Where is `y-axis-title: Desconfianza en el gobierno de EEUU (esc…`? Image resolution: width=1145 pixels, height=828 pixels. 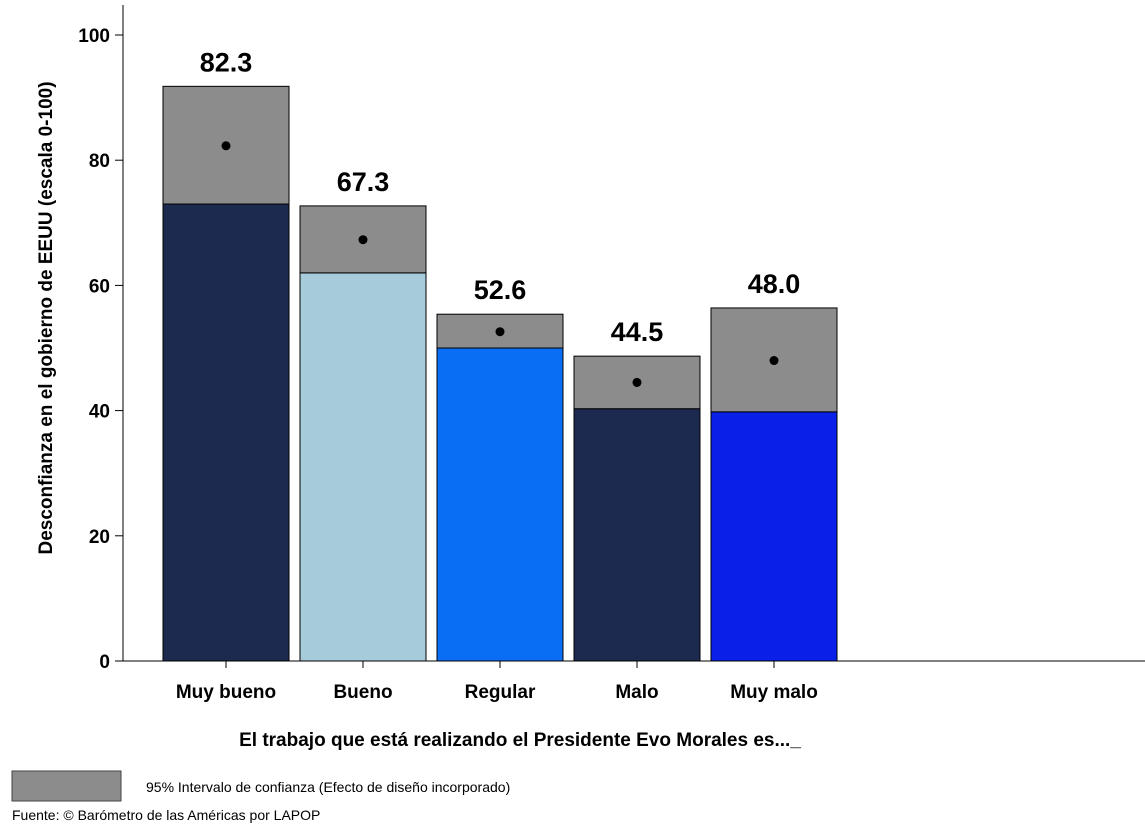 y-axis-title: Desconfianza en el gobierno de EEUU (esc… is located at coordinates (46, 317).